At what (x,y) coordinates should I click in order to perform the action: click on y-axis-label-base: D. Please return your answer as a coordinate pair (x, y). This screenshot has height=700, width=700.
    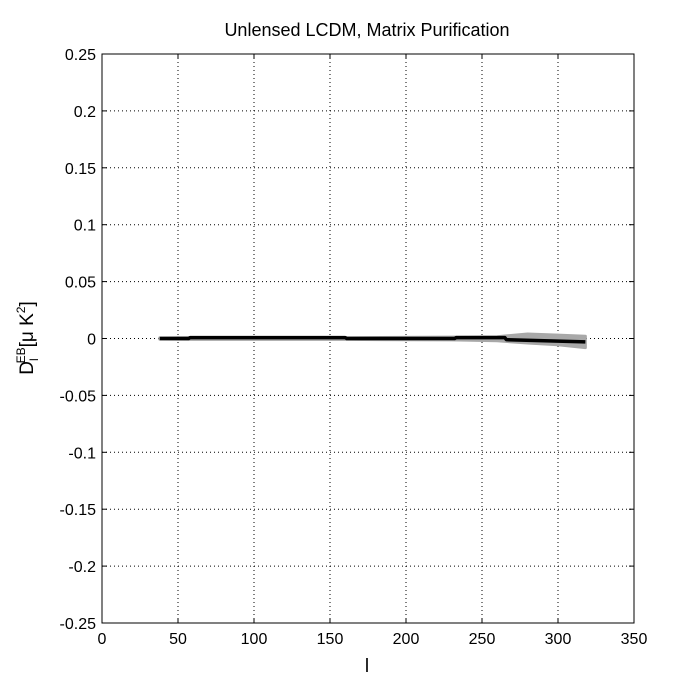
    Looking at the image, I should click on (27, 368).